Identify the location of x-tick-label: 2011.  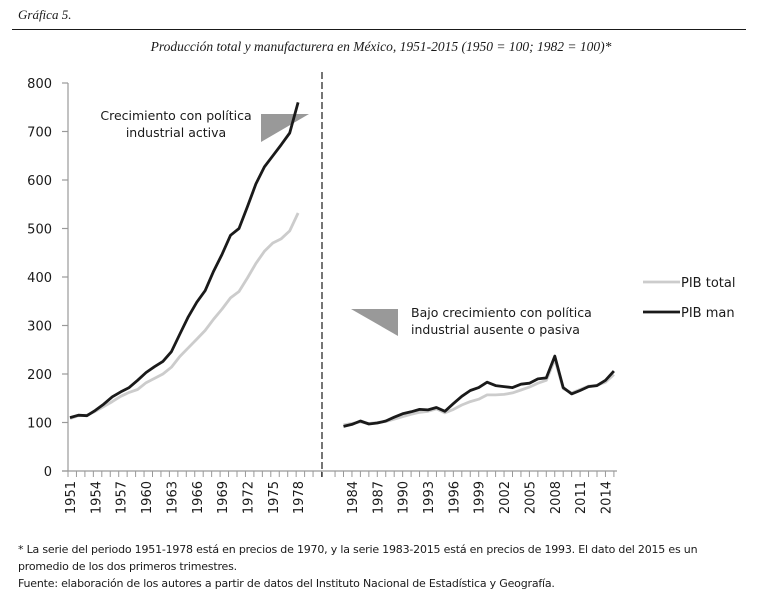
(581, 497).